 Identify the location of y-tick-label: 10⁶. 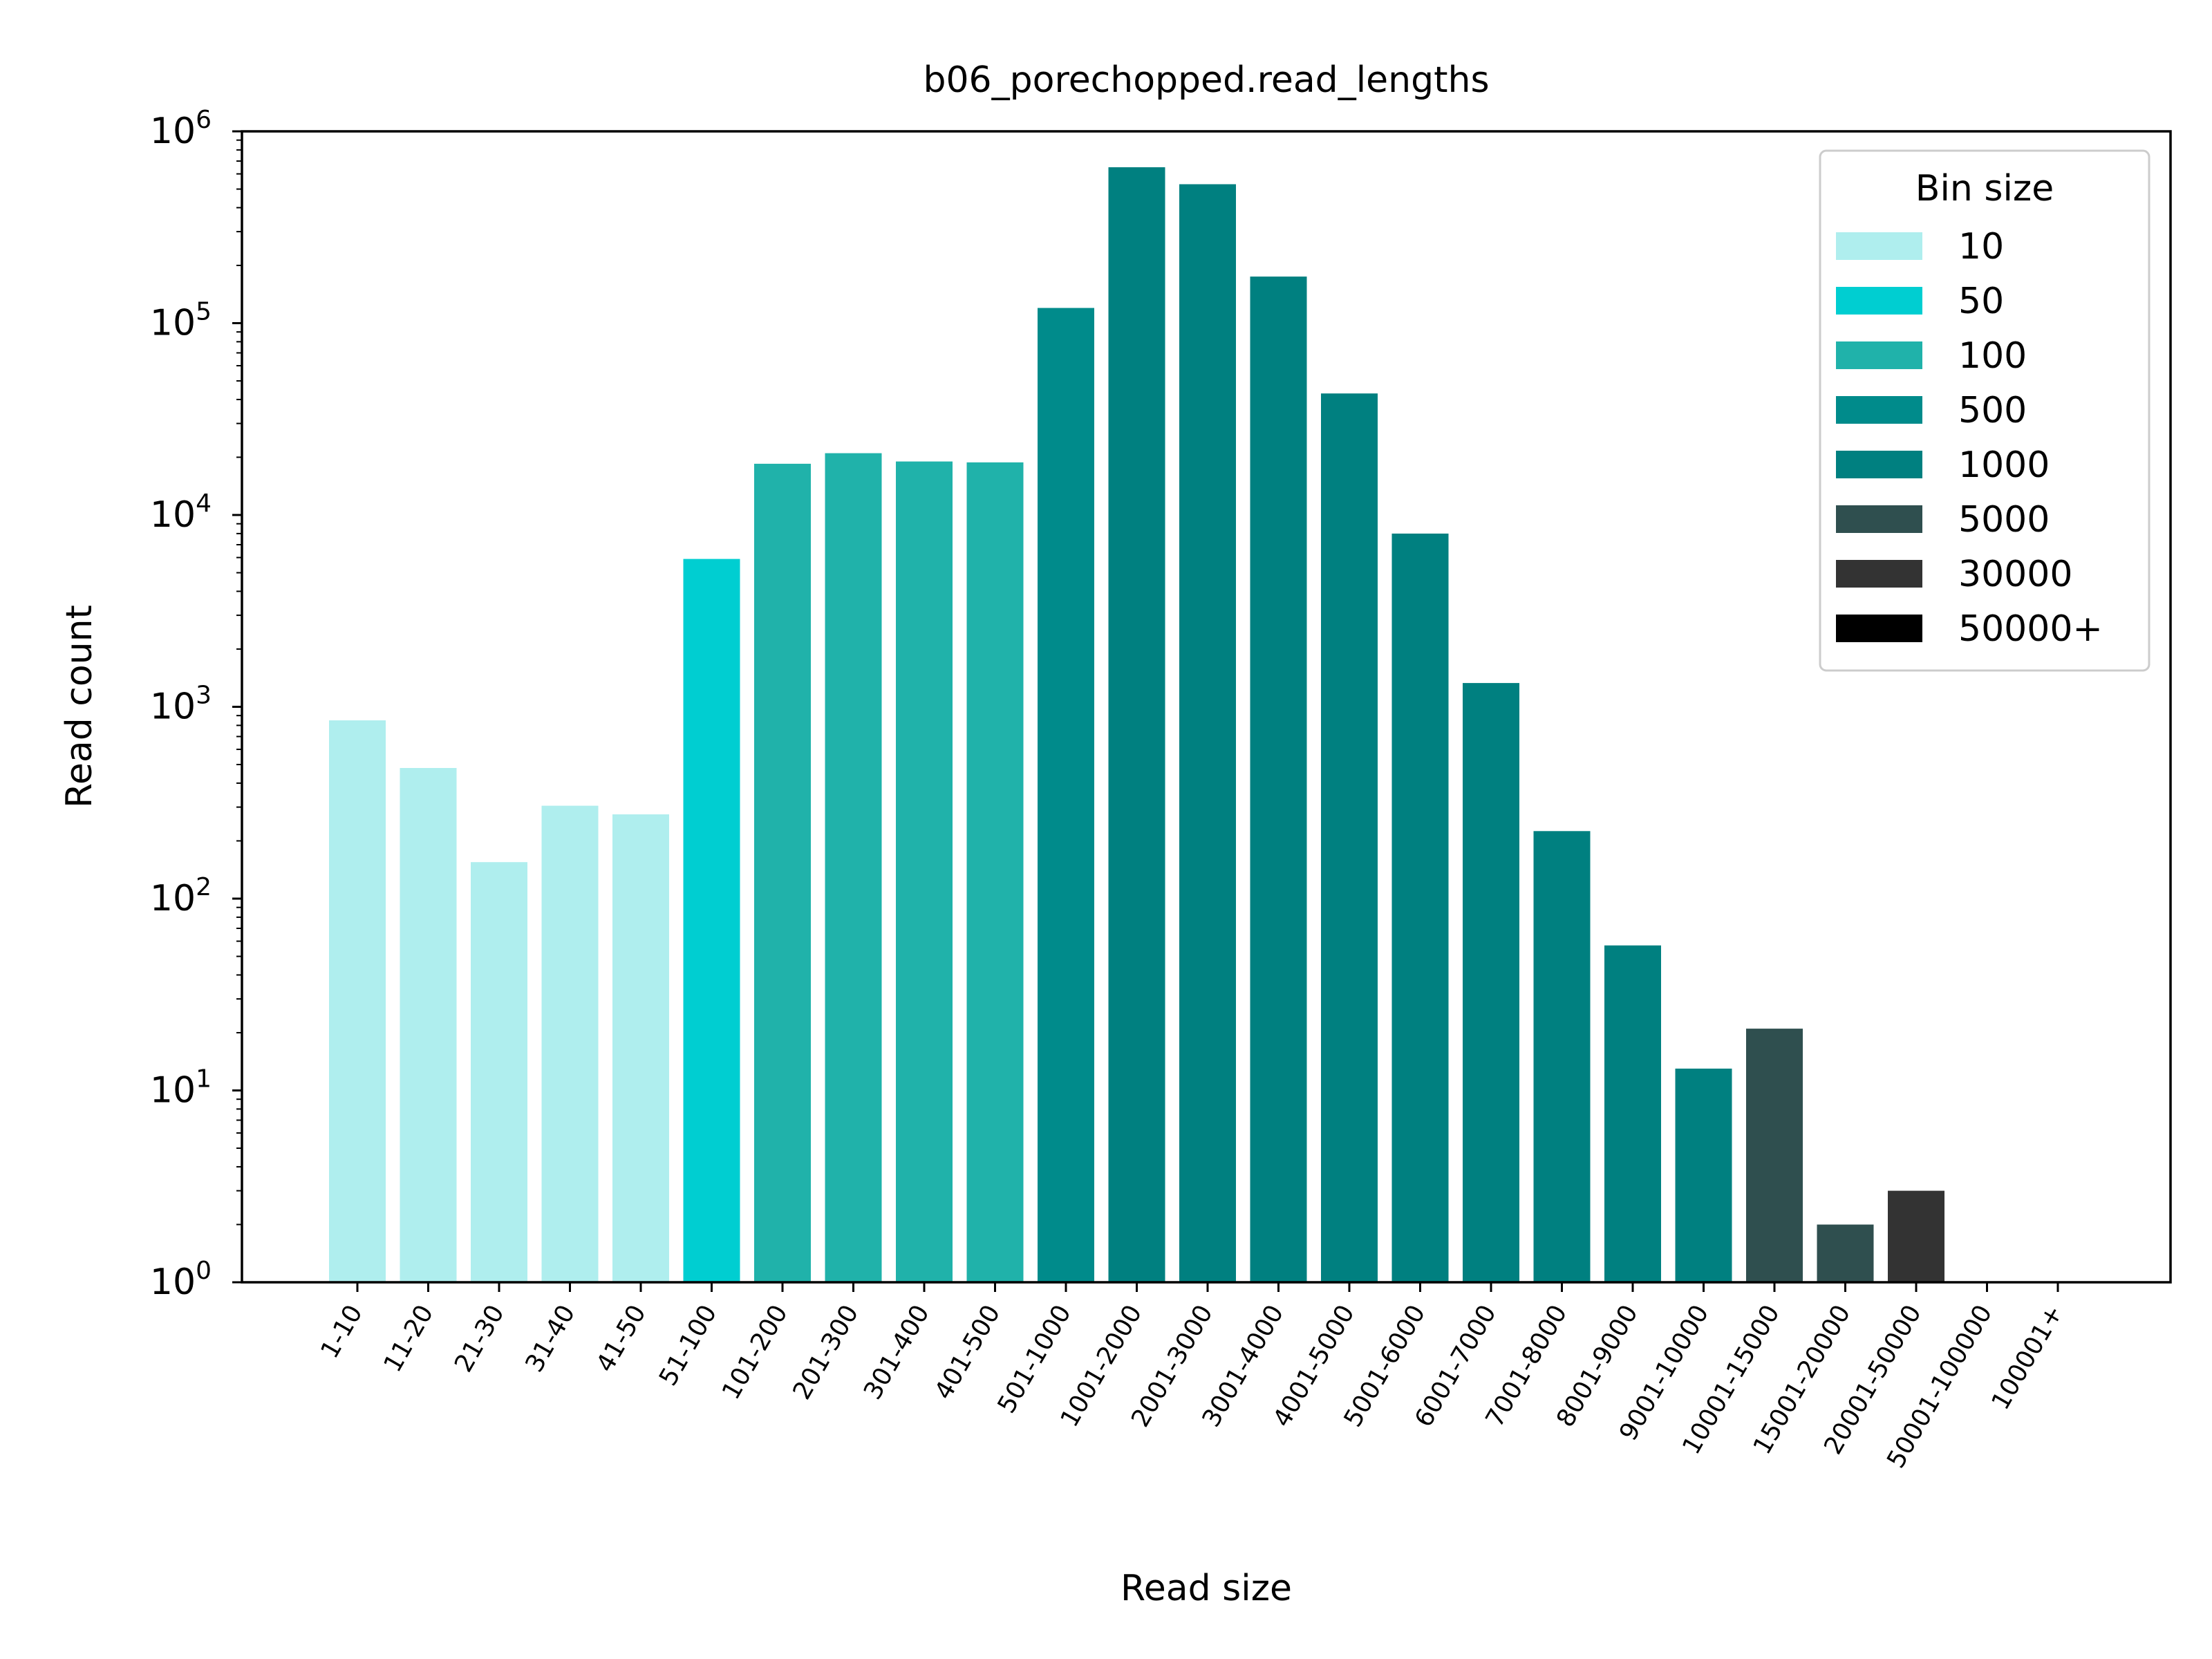
(181, 129).